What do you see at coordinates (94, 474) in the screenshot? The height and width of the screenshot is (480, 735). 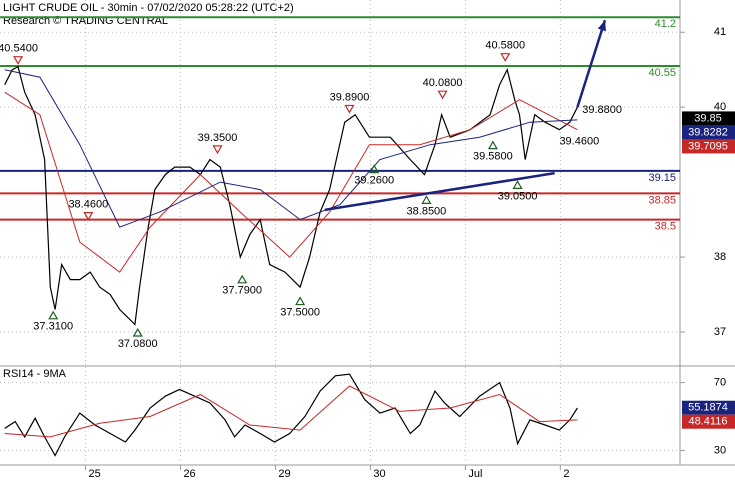 I see `x-tick-label: 25` at bounding box center [94, 474].